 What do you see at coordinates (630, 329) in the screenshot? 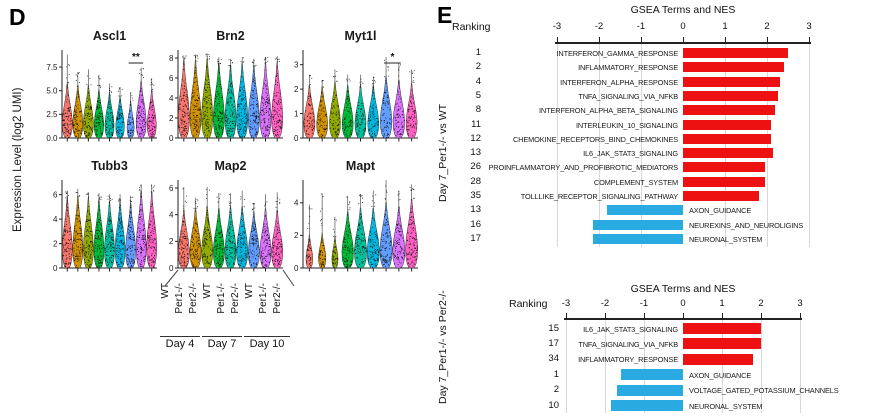
I see `gsea-term-label: IL6_JAK_STAT3_SIGNALING` at bounding box center [630, 329].